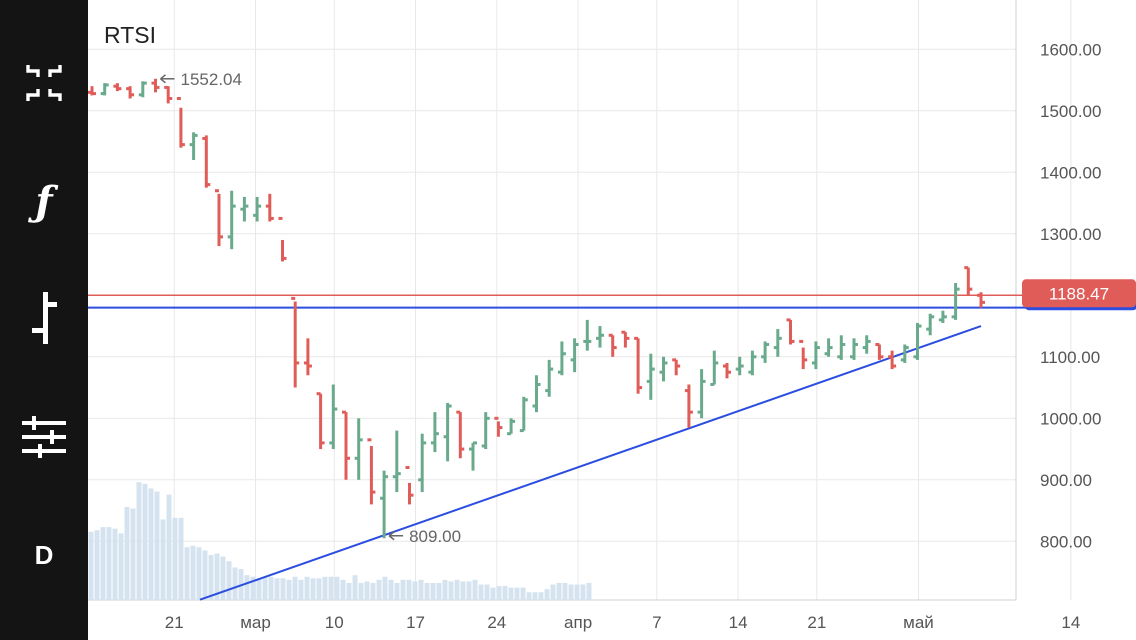 Image resolution: width=1136 pixels, height=640 pixels. What do you see at coordinates (557, 301) in the screenshot?
I see `level-lines` at bounding box center [557, 301].